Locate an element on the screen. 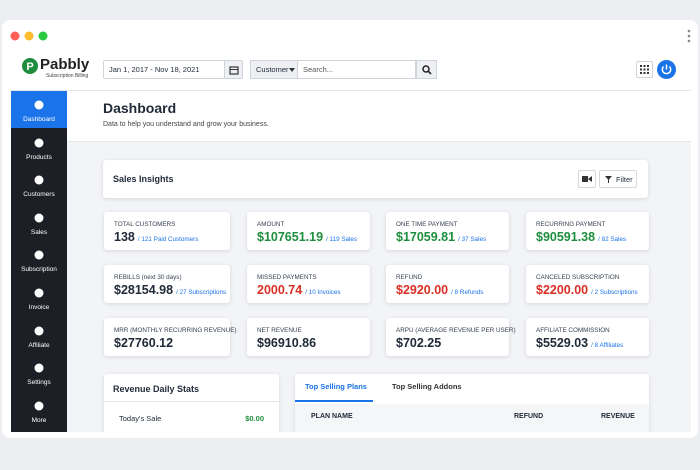  sidebar-item: More is located at coordinates (39, 410).